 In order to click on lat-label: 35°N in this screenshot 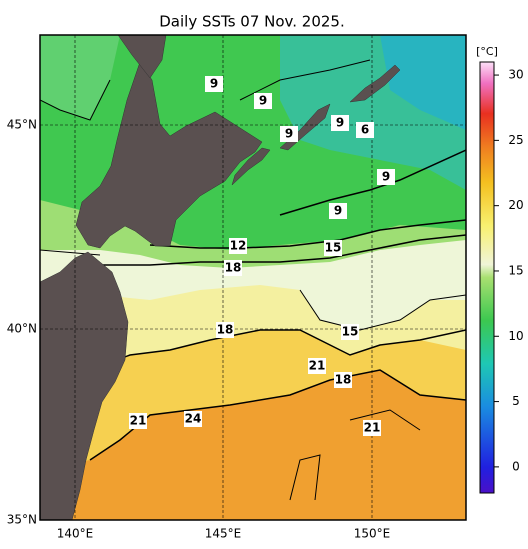, I will do `click(22, 520)`.